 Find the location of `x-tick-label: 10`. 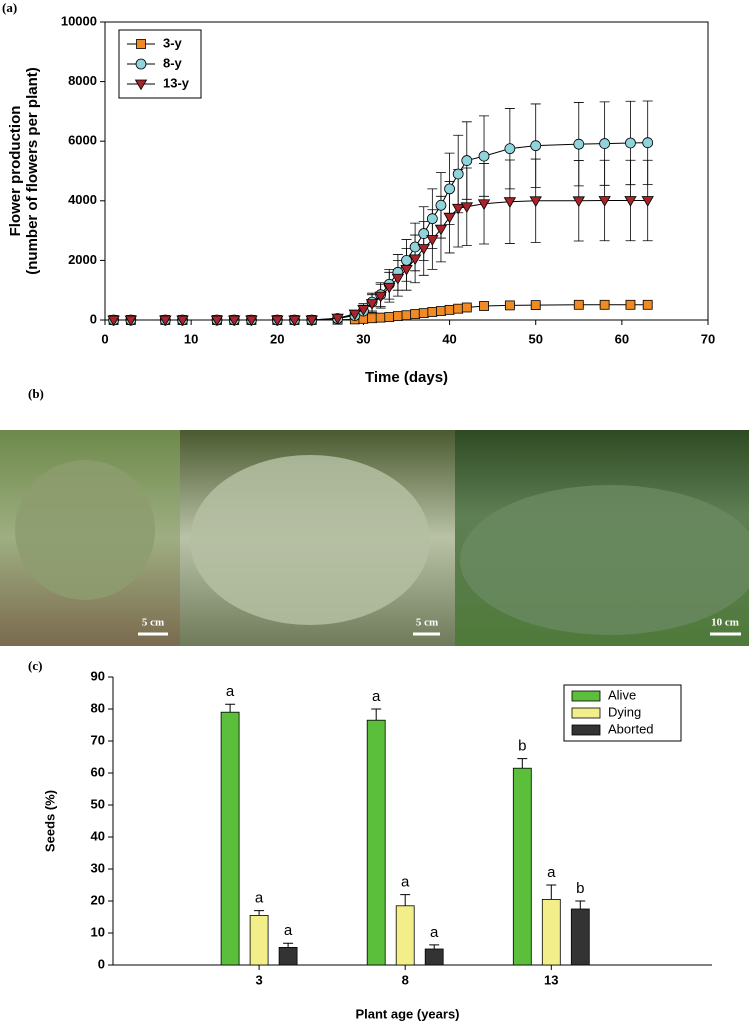

x-tick-label: 10 is located at coordinates (191, 338).